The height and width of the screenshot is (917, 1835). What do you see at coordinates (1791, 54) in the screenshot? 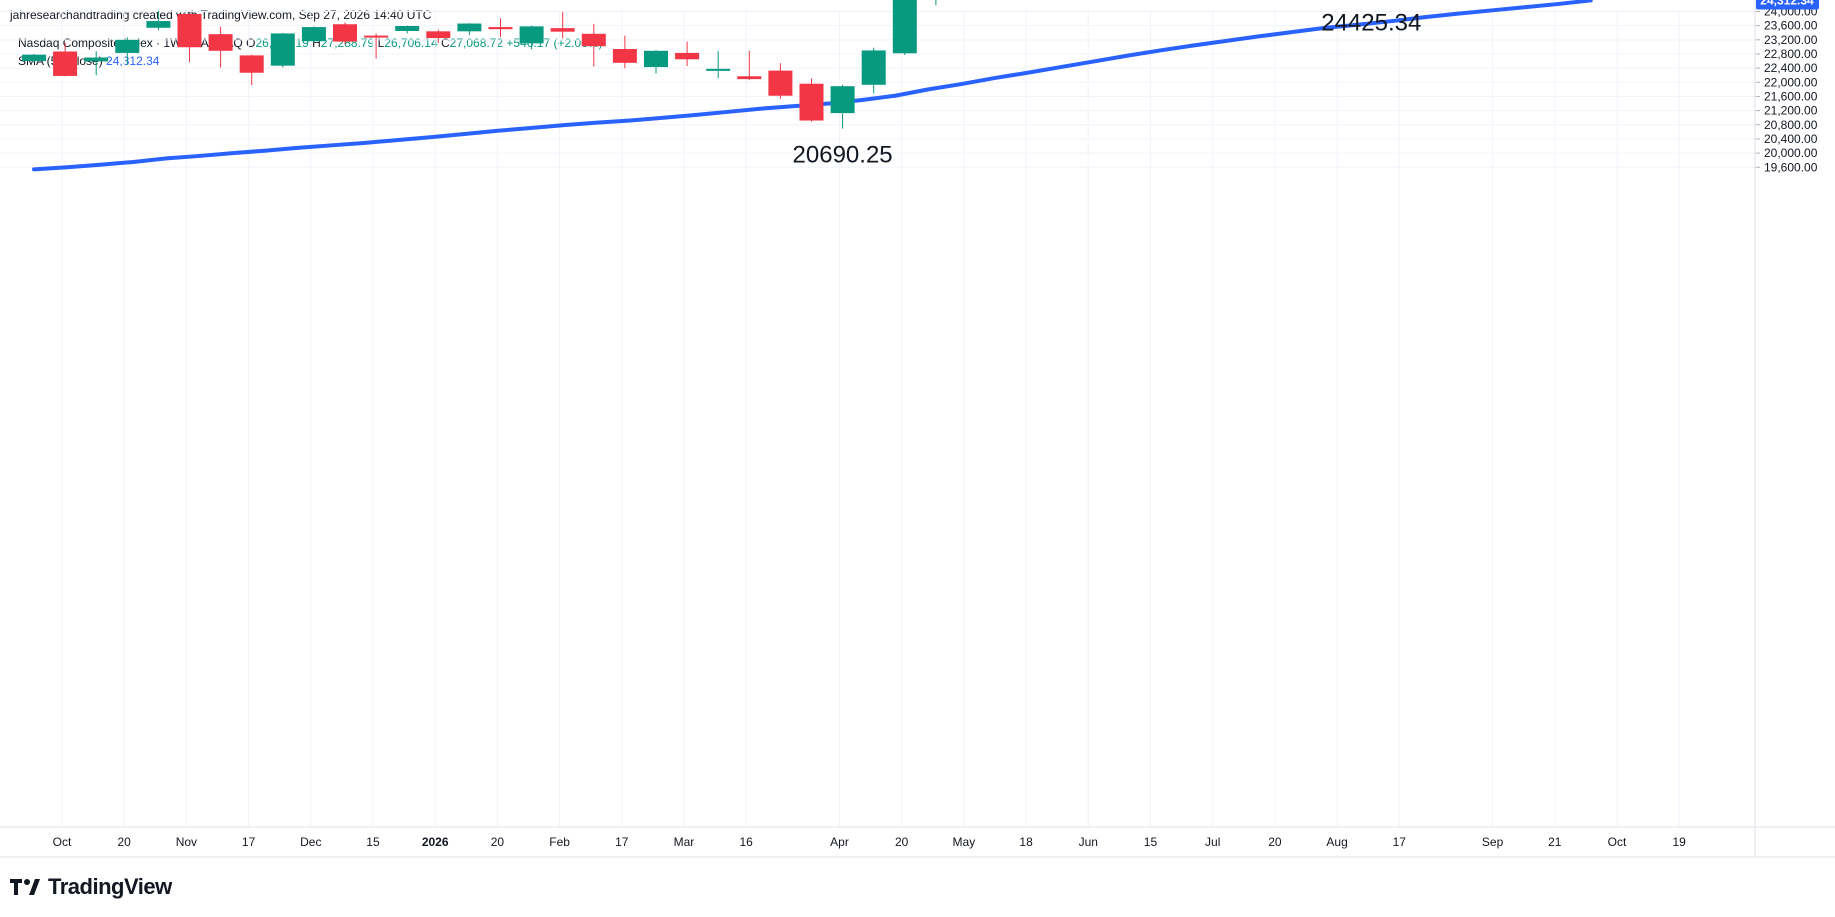
I see `y-tick-label: 22,800.00` at bounding box center [1791, 54].